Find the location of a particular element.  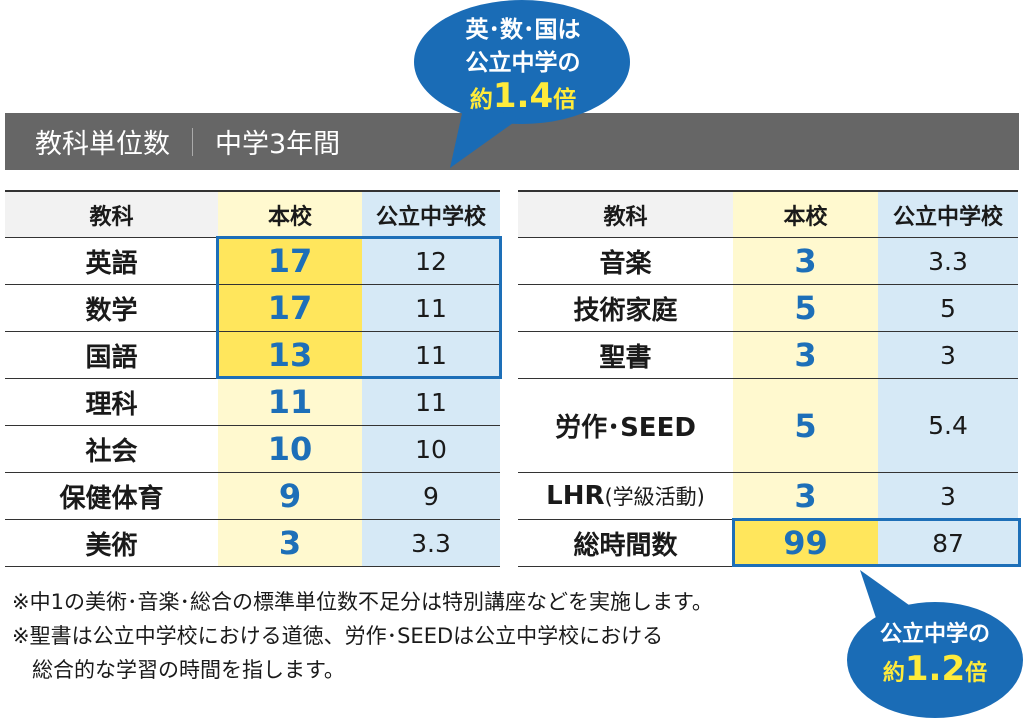

table-row: 技術家庭 5 5 is located at coordinates (768, 307).